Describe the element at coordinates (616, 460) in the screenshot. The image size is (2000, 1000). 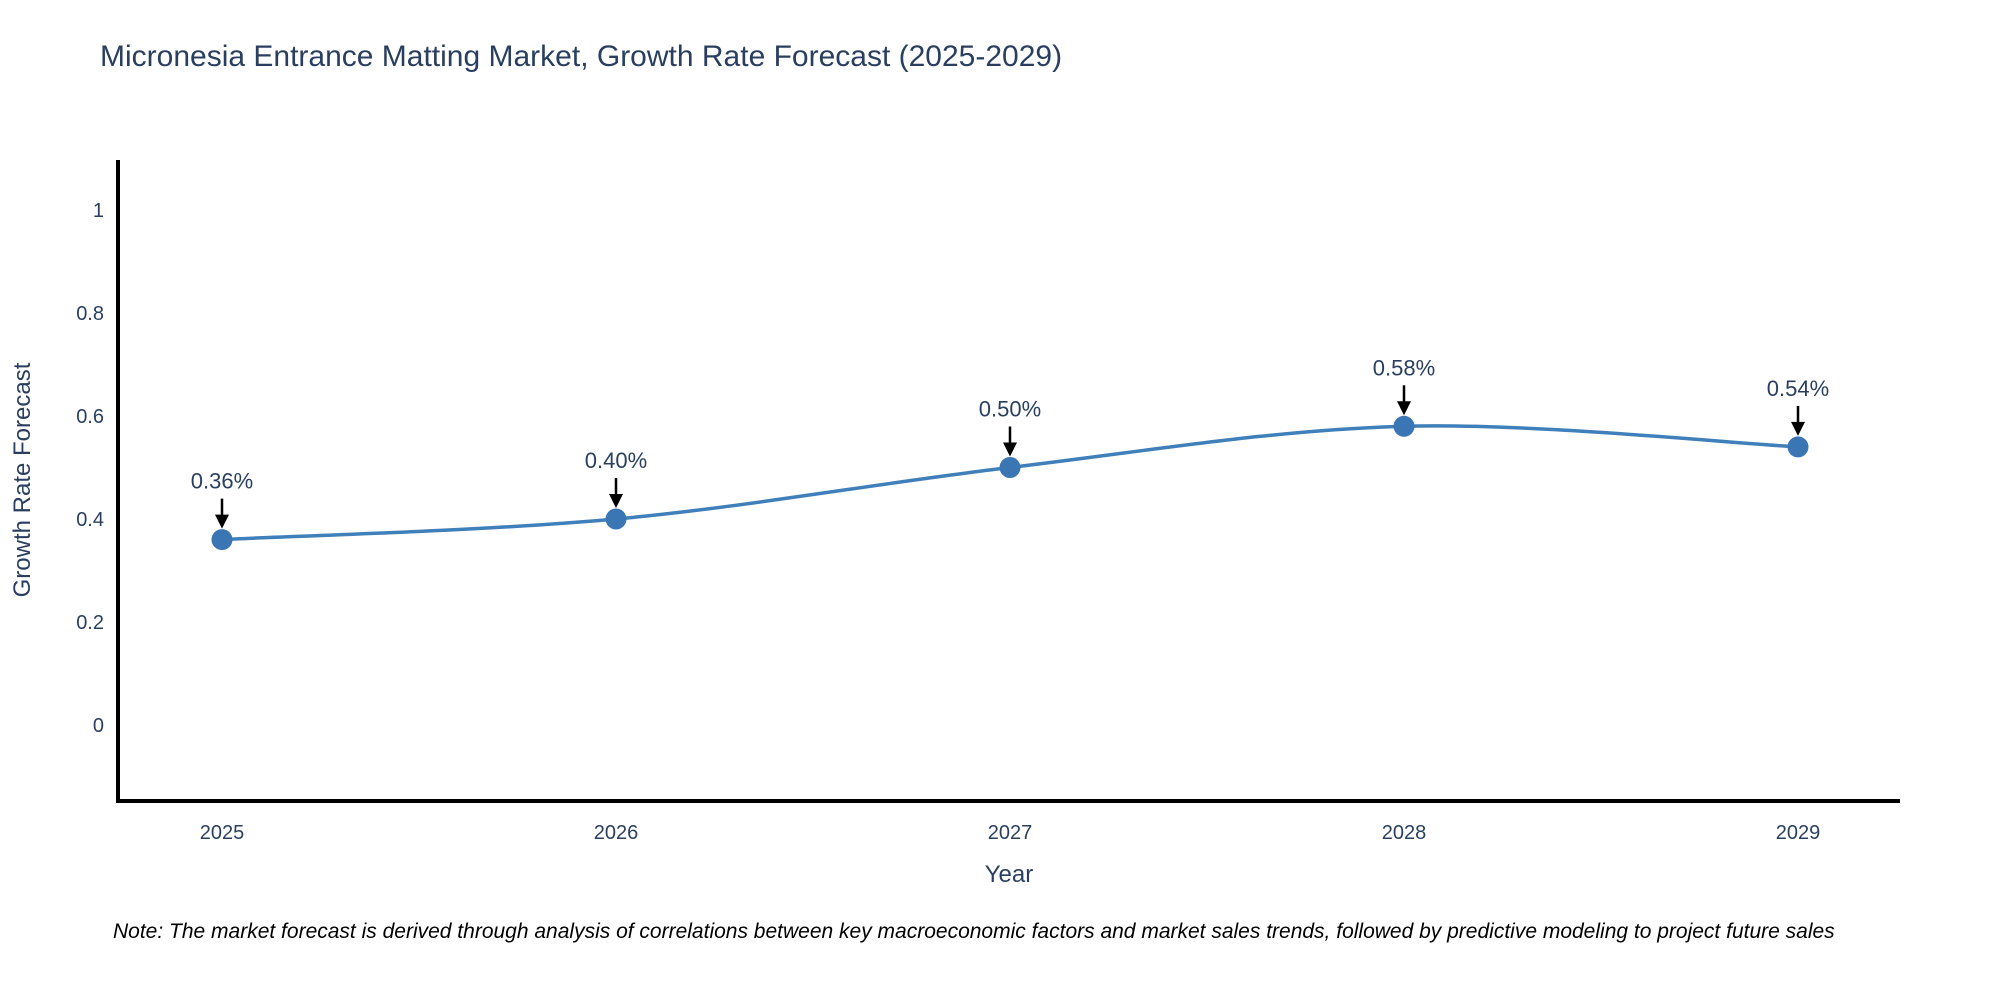
I see `data-point-label: 0.40%` at that location.